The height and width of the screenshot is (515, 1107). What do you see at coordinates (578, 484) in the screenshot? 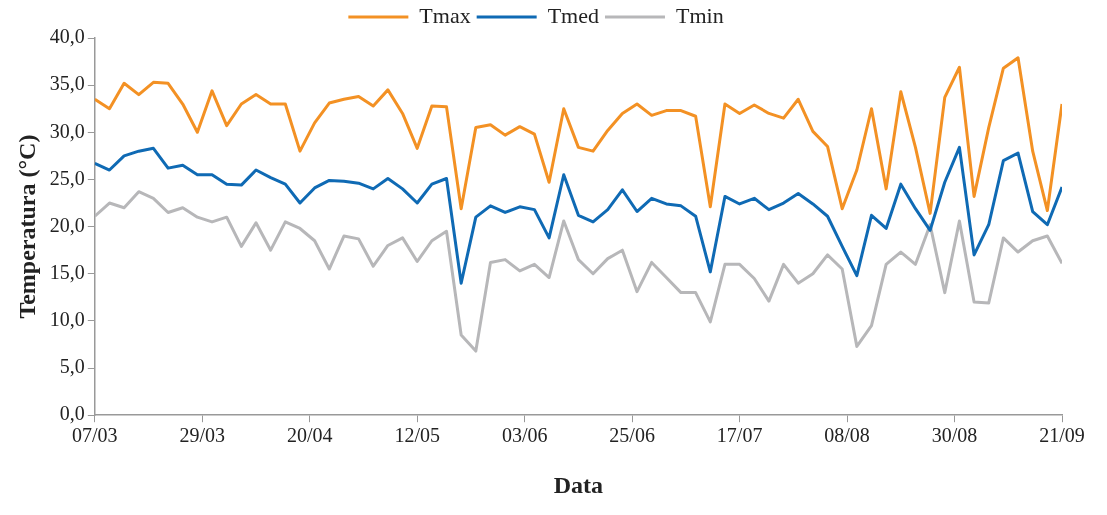
I see `x-axis-title: Data` at bounding box center [578, 484].